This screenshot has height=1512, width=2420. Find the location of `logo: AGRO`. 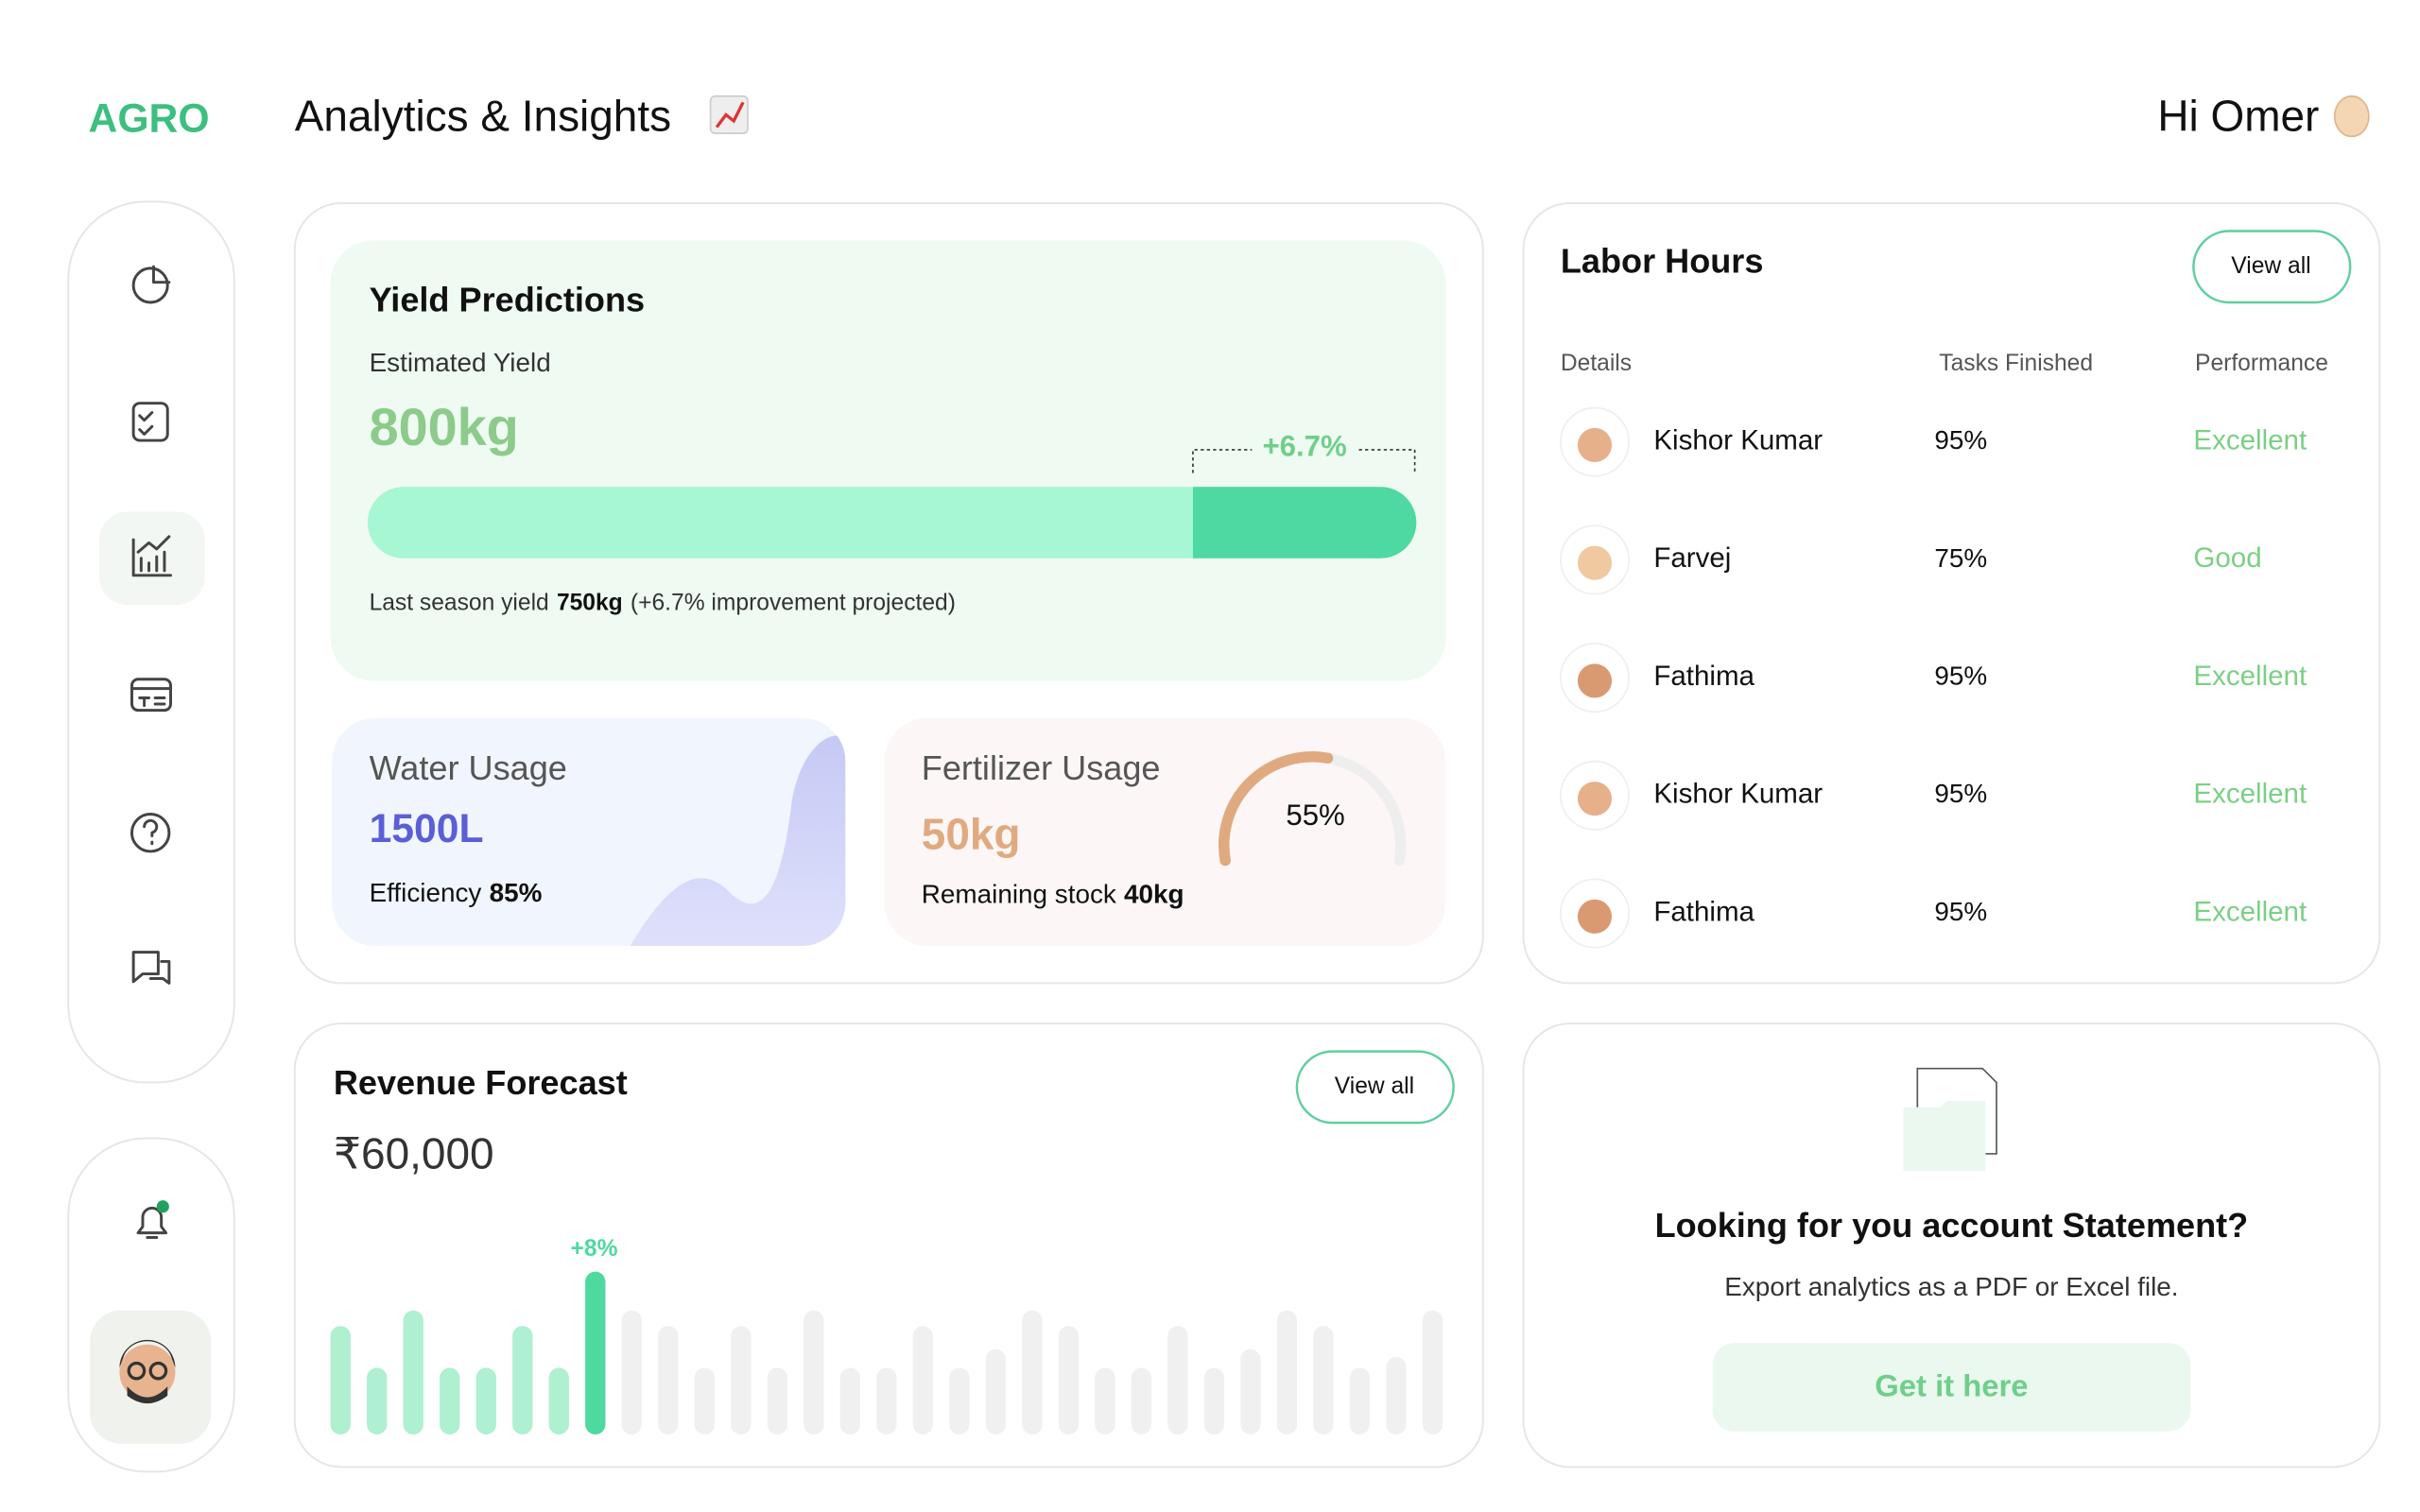

logo: AGRO is located at coordinates (149, 118).